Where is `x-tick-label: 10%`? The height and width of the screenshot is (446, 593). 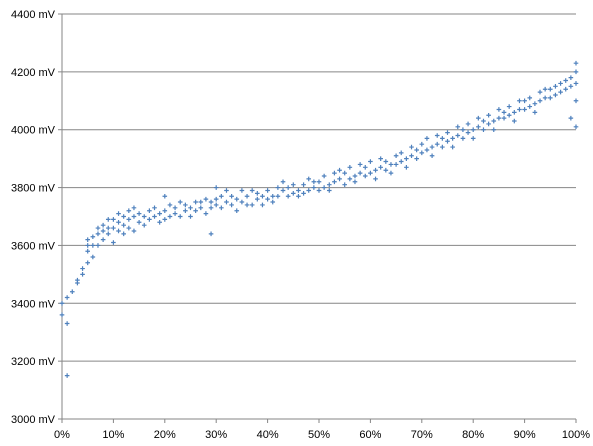
x-tick-label: 10% is located at coordinates (113, 435).